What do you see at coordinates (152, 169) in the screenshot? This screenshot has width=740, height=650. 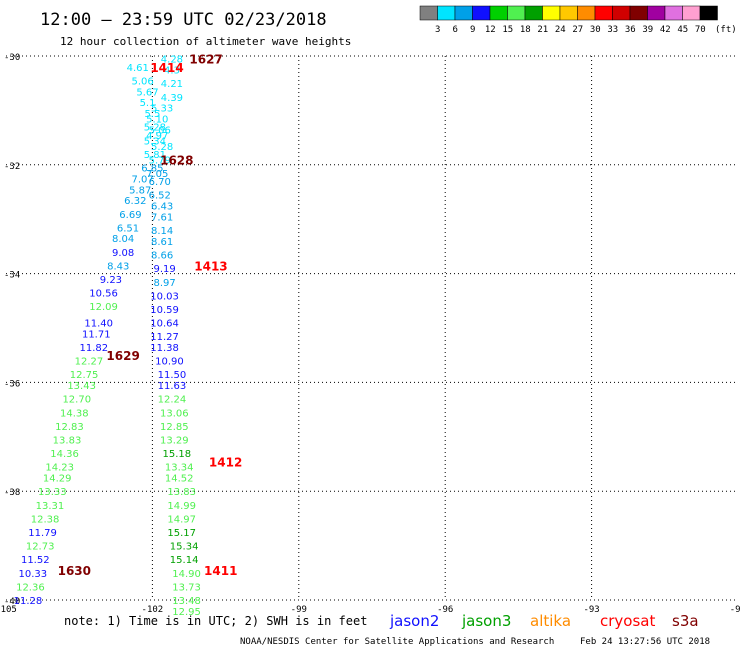 I see `wave-height-point: 6.85` at bounding box center [152, 169].